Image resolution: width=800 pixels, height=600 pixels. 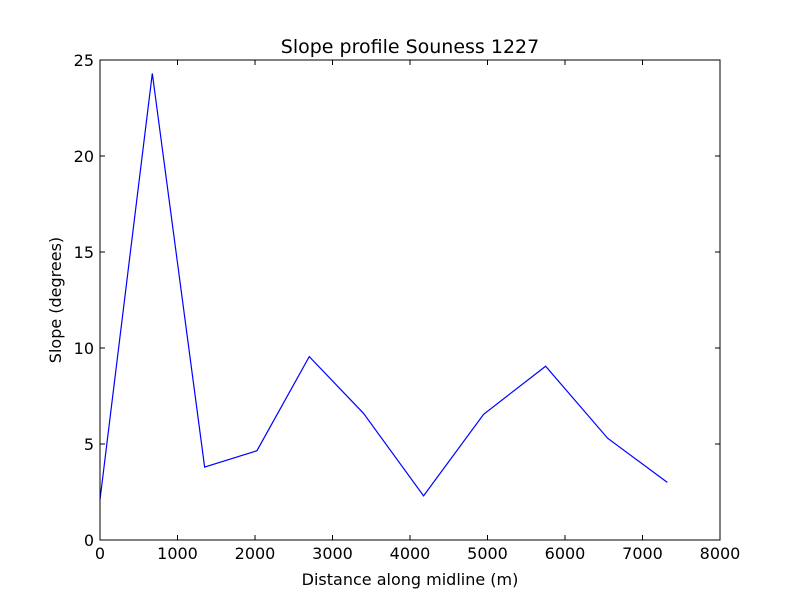 I want to click on y-tick-label: 0, so click(x=89, y=540).